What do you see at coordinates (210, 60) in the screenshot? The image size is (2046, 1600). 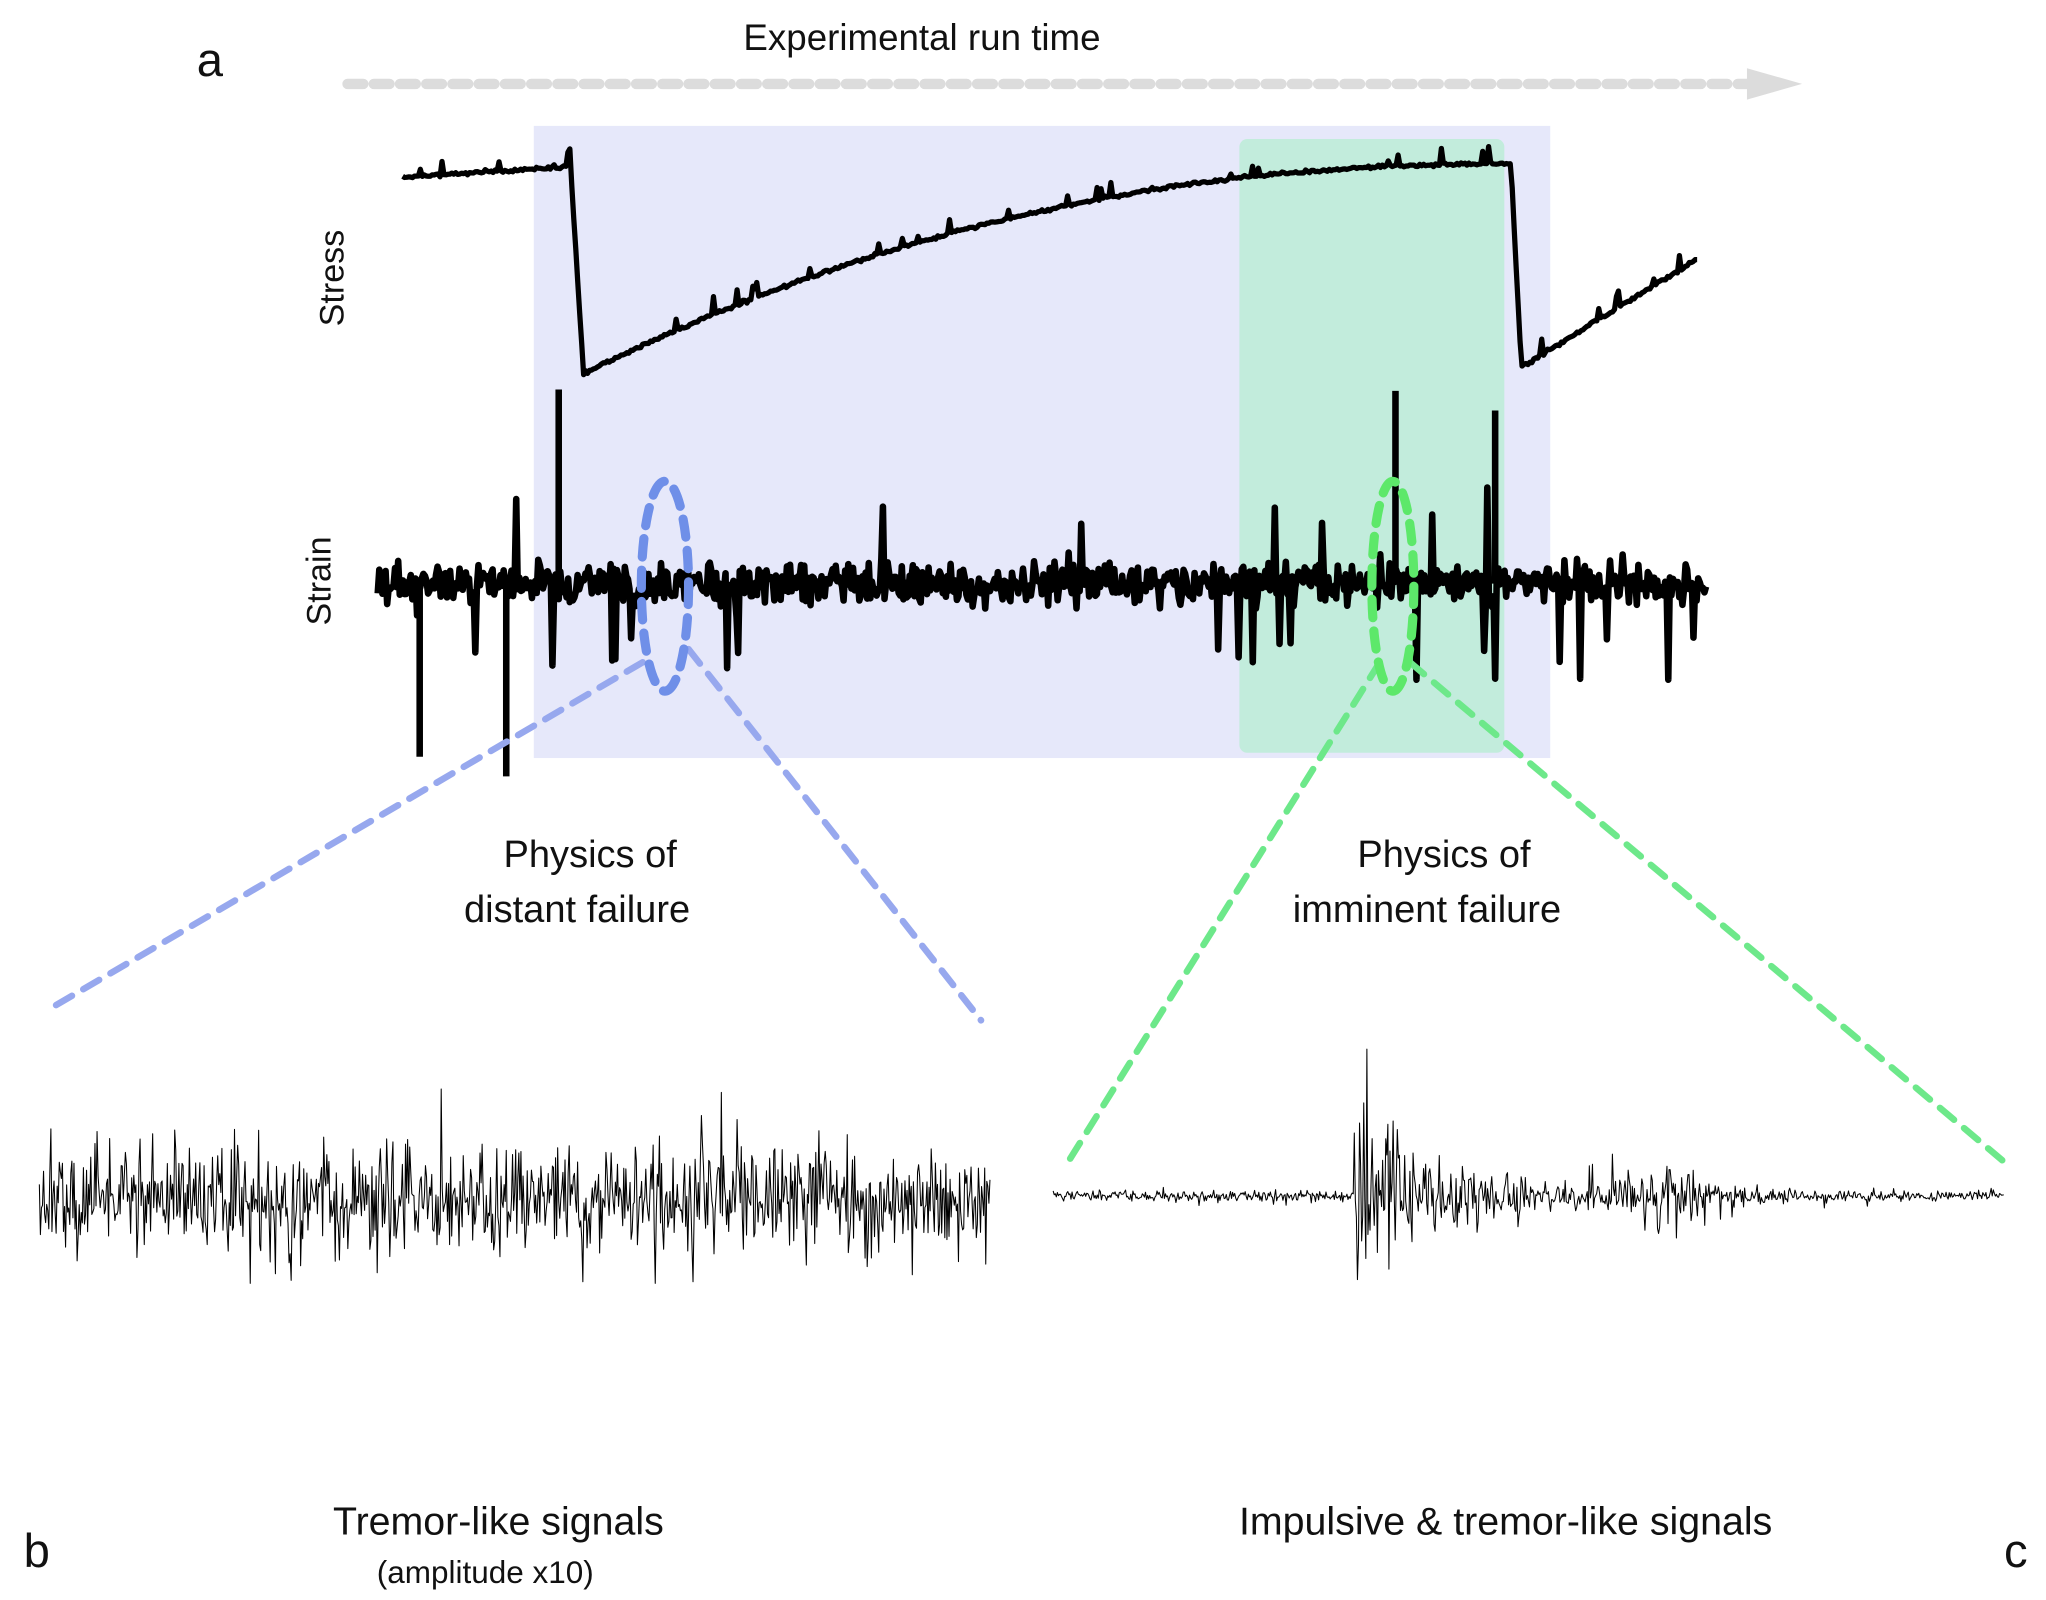 I see `panel-label: a` at bounding box center [210, 60].